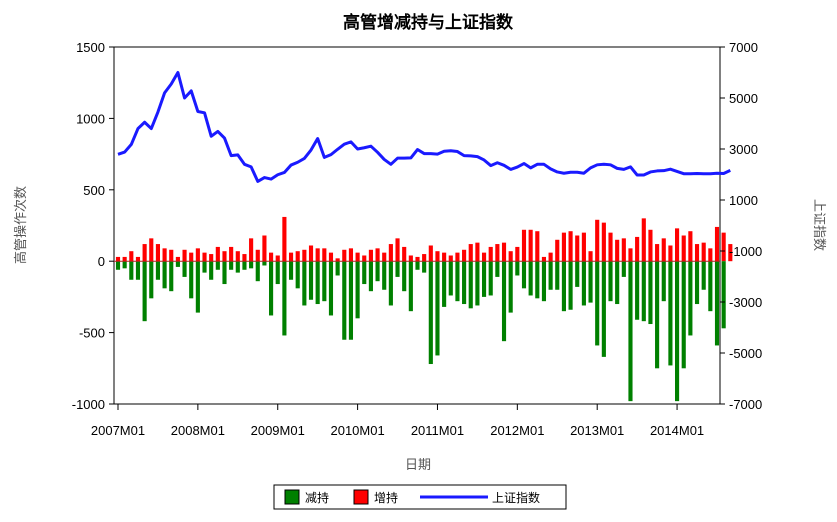 The image size is (837, 522). What do you see at coordinates (743, 98) in the screenshot?
I see `right-axis-tick-label: 5000` at bounding box center [743, 98].